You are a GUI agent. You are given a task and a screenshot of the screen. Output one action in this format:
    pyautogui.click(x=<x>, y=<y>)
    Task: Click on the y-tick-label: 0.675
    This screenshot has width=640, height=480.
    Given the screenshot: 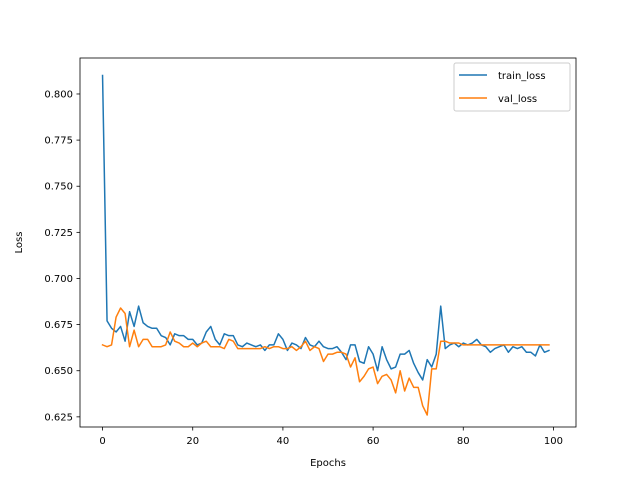 What is the action you would take?
    pyautogui.click(x=58, y=325)
    